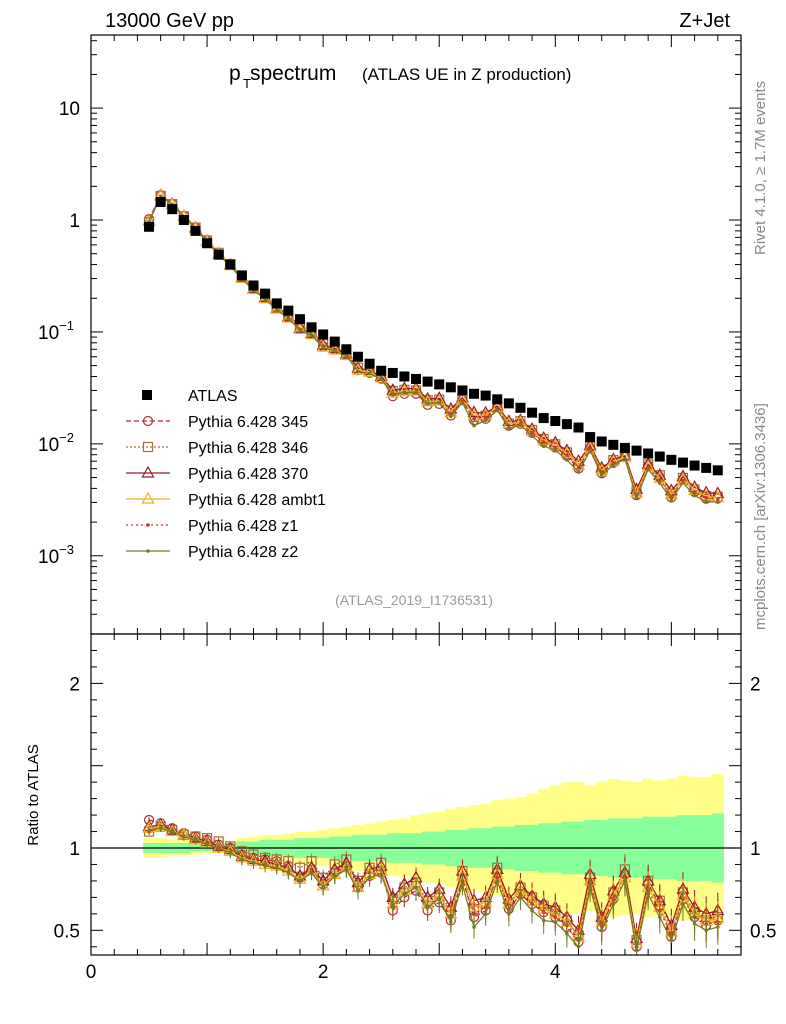 This screenshot has width=786, height=1024. I want to click on legend-marker-atlas, so click(147, 395).